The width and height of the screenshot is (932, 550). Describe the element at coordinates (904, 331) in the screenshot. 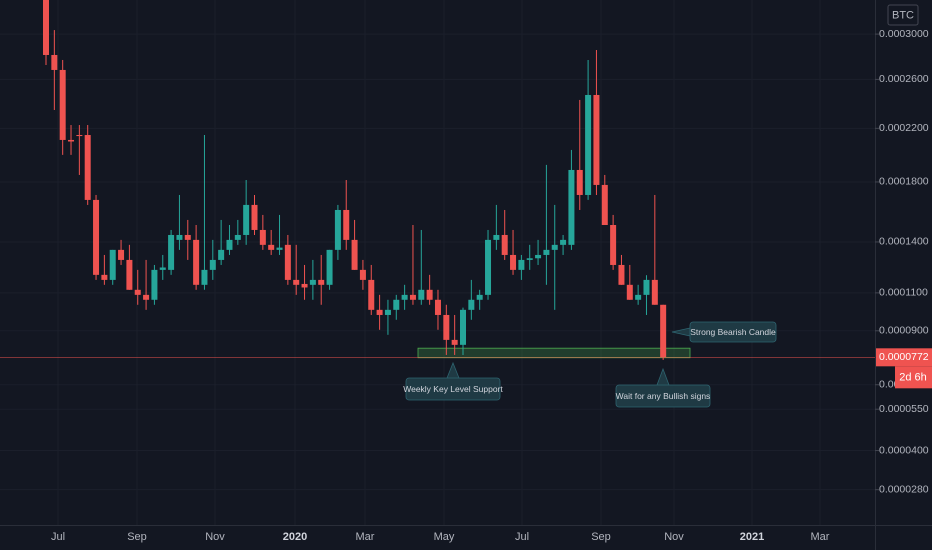

I see `y-tick-label: 0.0000900` at that location.